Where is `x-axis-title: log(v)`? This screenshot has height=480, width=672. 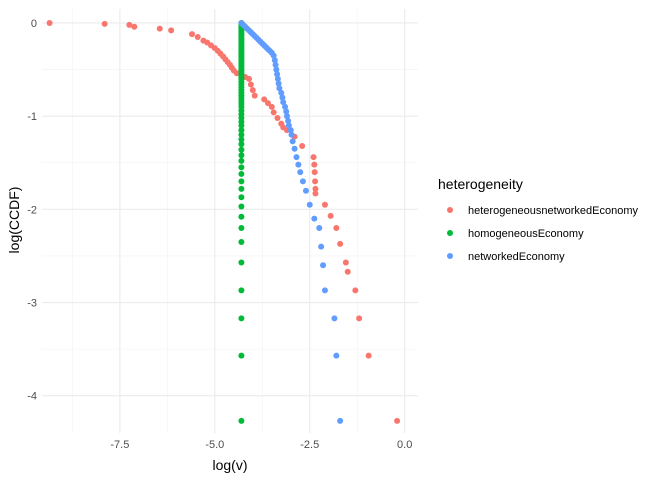 x-axis-title: log(v) is located at coordinates (229, 465).